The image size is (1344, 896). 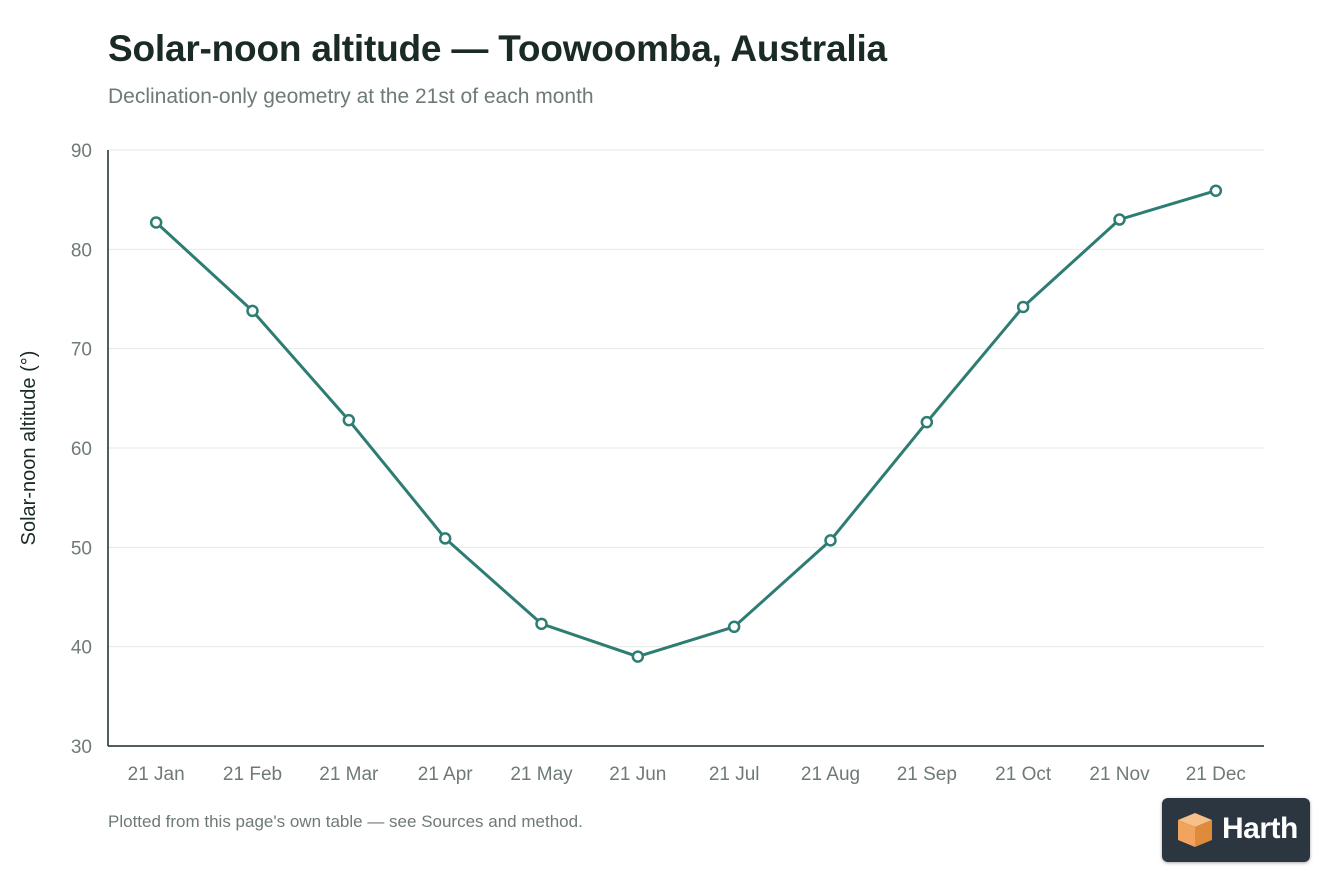 What do you see at coordinates (81, 548) in the screenshot?
I see `y-tick-label: 50` at bounding box center [81, 548].